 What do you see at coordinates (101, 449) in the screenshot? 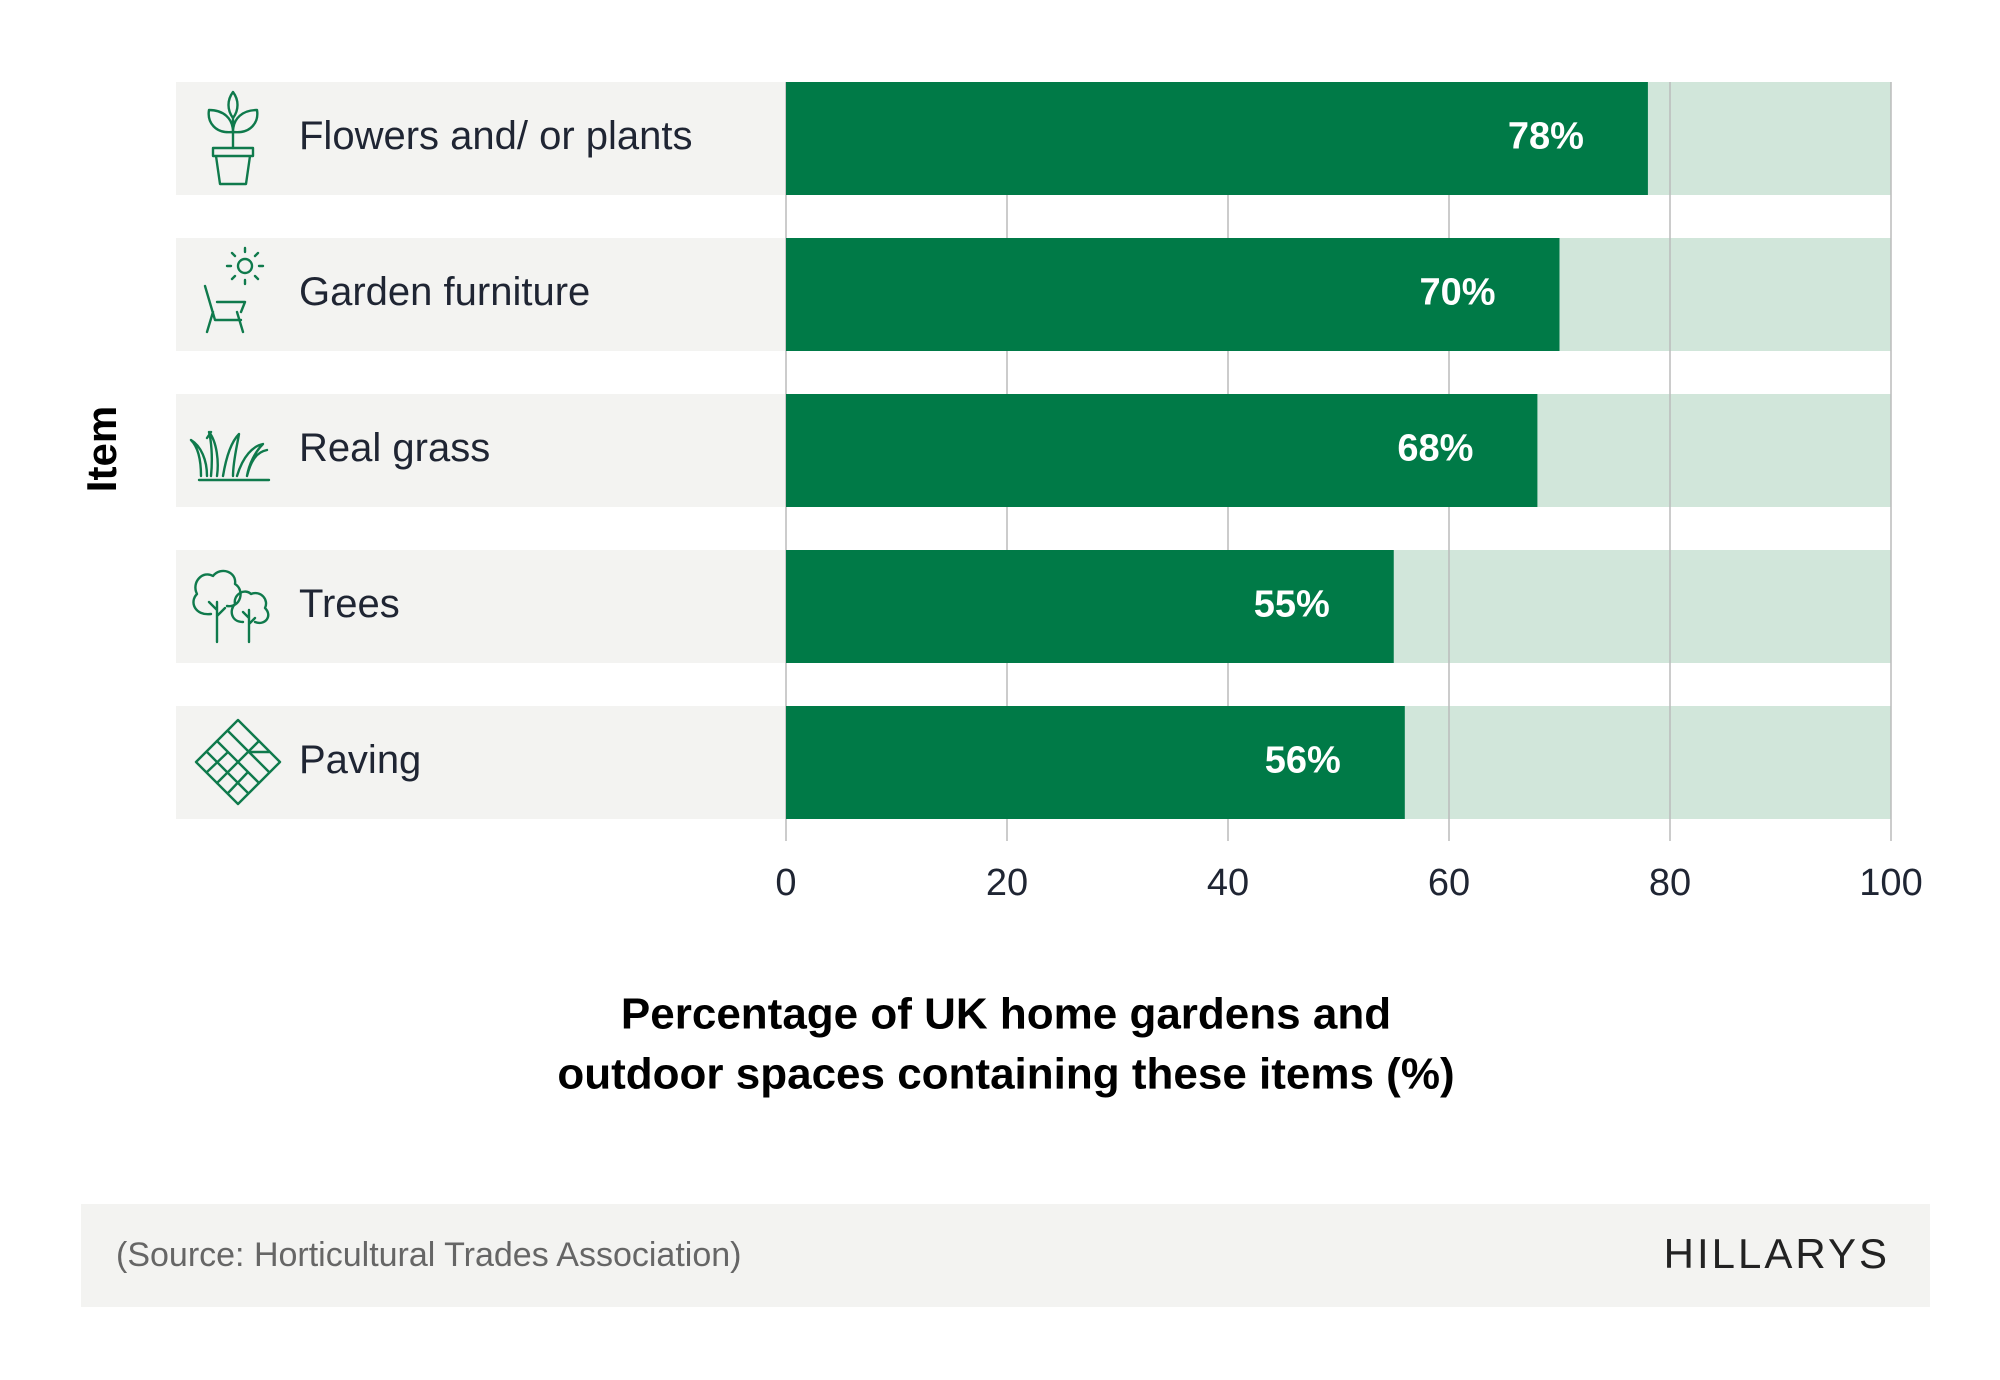
I see `y-axis-title: Item` at bounding box center [101, 449].